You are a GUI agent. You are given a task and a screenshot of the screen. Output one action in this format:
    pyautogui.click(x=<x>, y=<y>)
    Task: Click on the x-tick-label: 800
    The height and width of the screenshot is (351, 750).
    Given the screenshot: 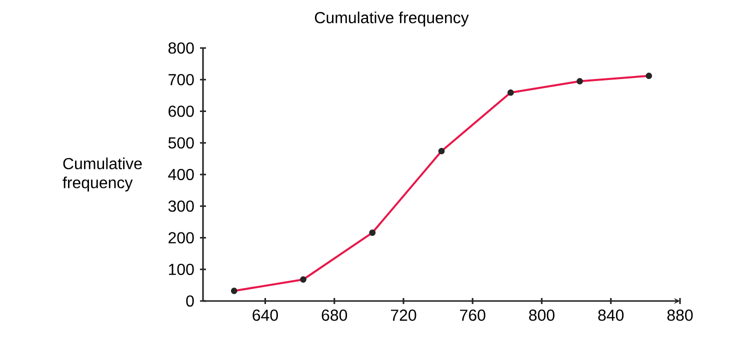 What is the action you would take?
    pyautogui.click(x=541, y=315)
    